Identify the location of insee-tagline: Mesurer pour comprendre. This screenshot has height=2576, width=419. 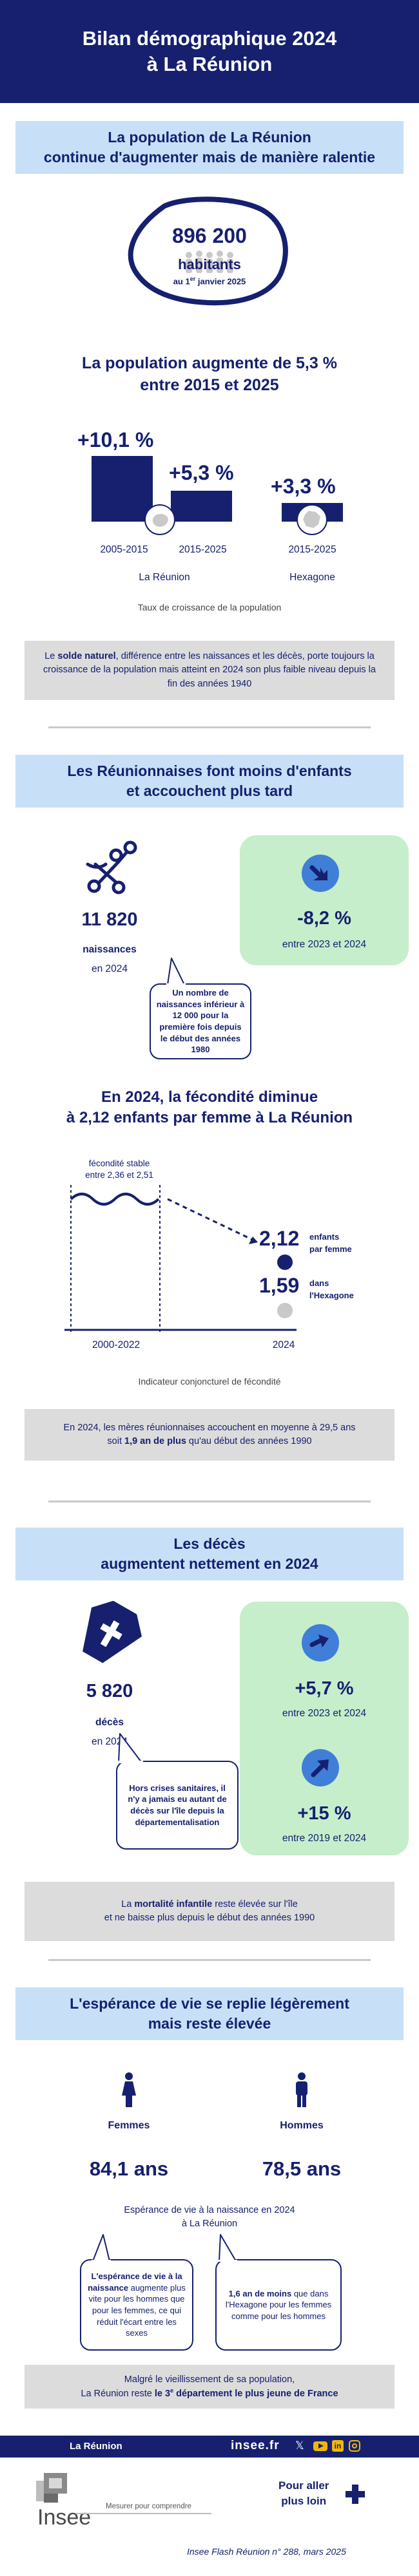
(148, 2506).